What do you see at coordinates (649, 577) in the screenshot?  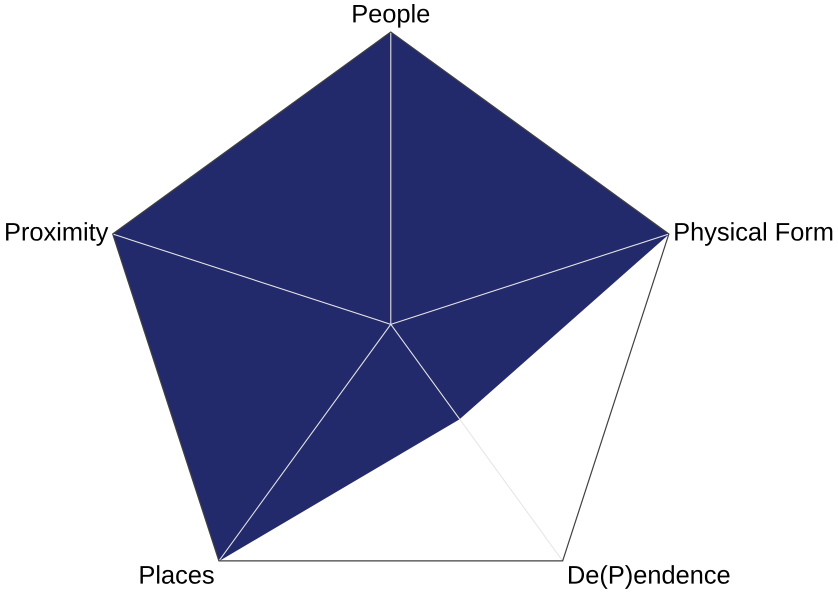 I see `spoke-label: De(P)endence` at bounding box center [649, 577].